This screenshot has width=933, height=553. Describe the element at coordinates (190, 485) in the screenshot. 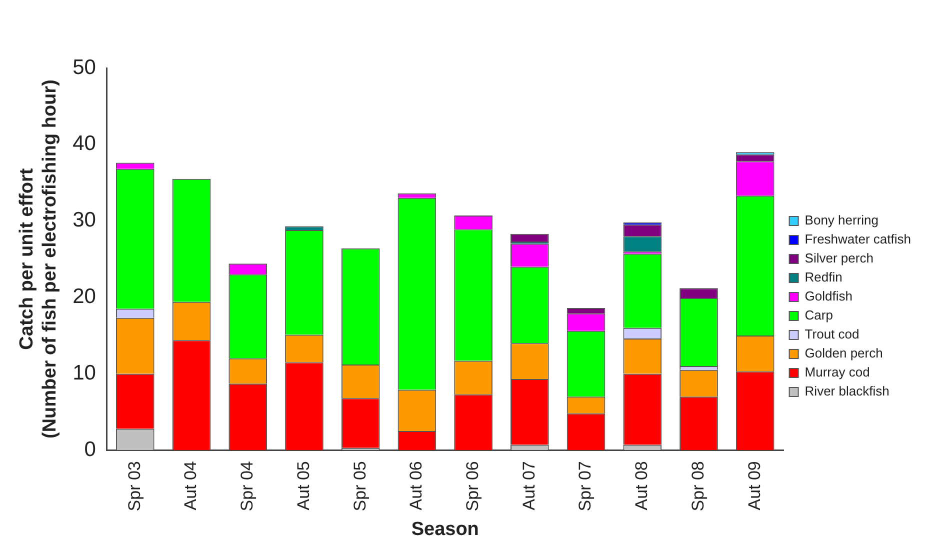

I see `x-tick-label: Aut 04` at that location.